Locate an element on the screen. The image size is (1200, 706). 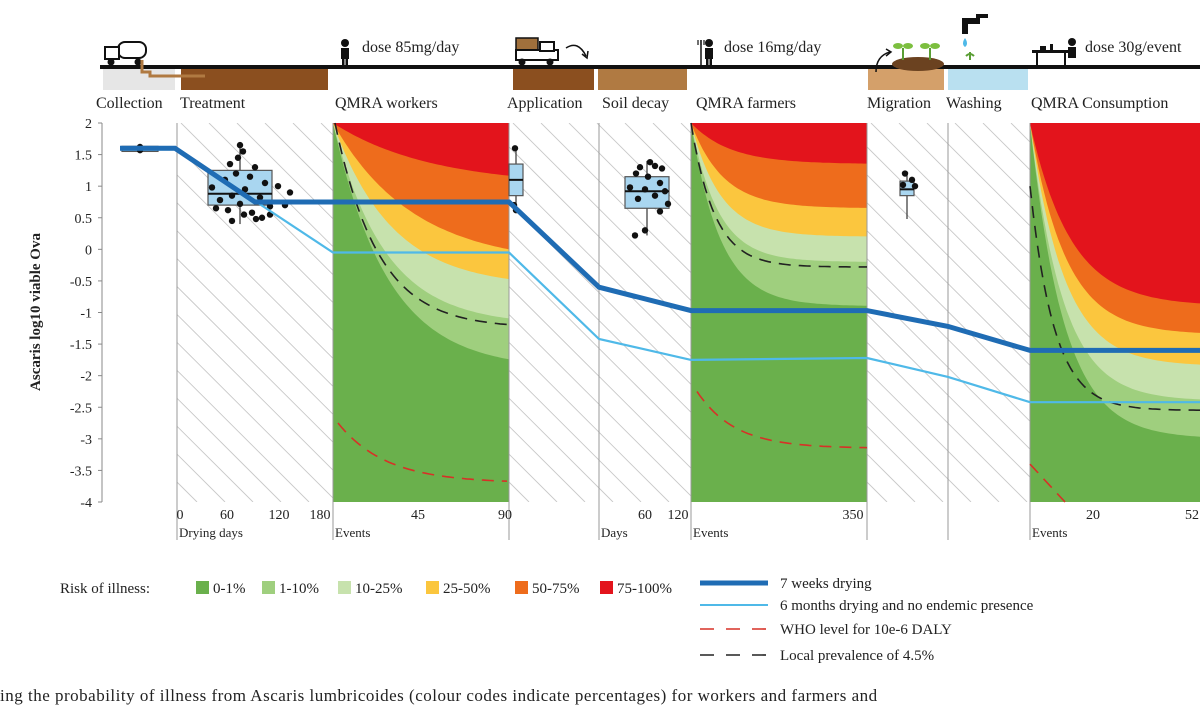
line-legend-label: 6 months drying and no endemic presence is located at coordinates (907, 606).